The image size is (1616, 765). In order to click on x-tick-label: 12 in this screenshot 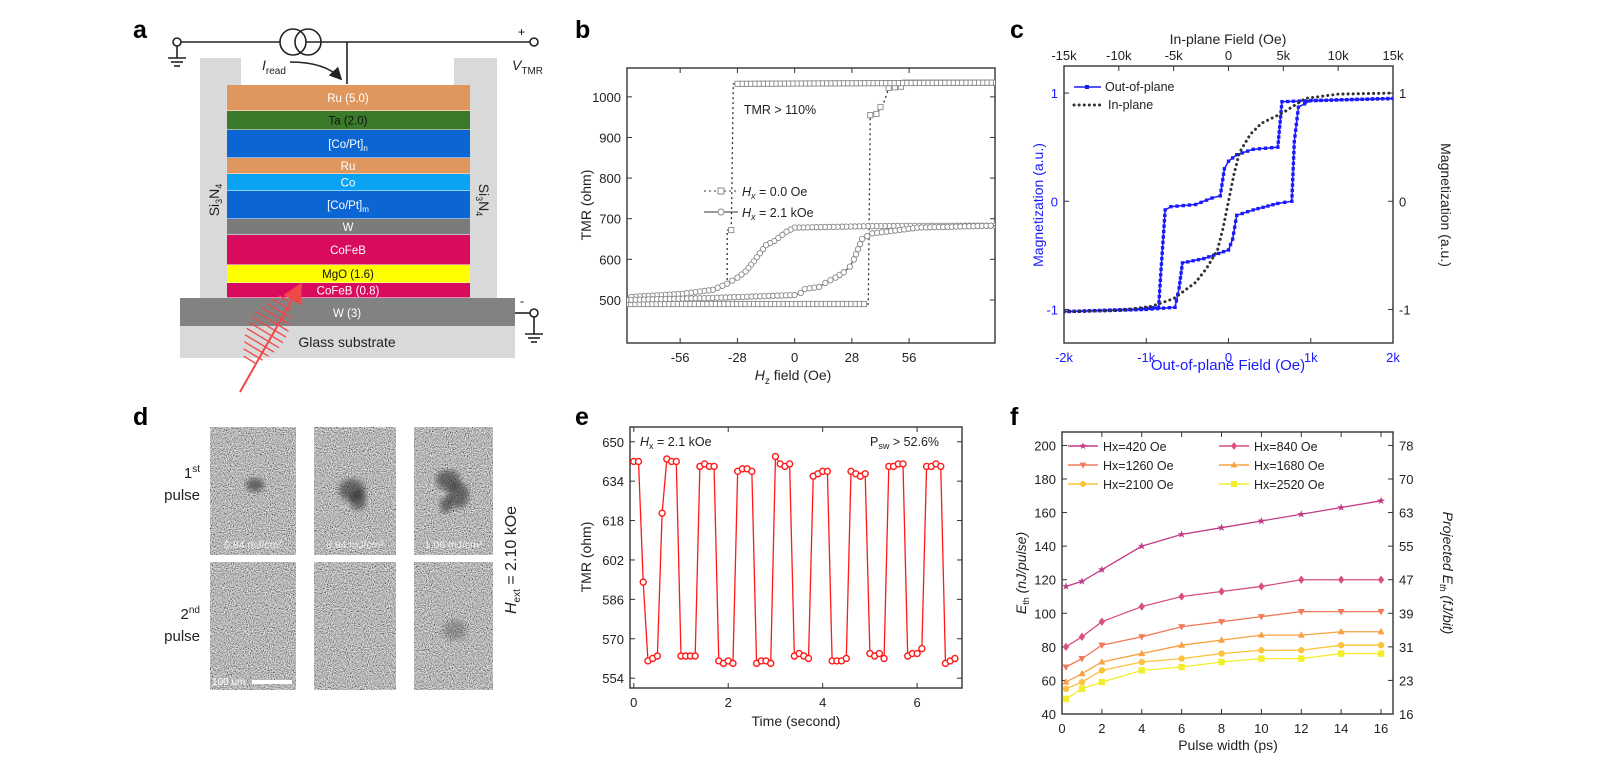, I will do `click(1301, 728)`.